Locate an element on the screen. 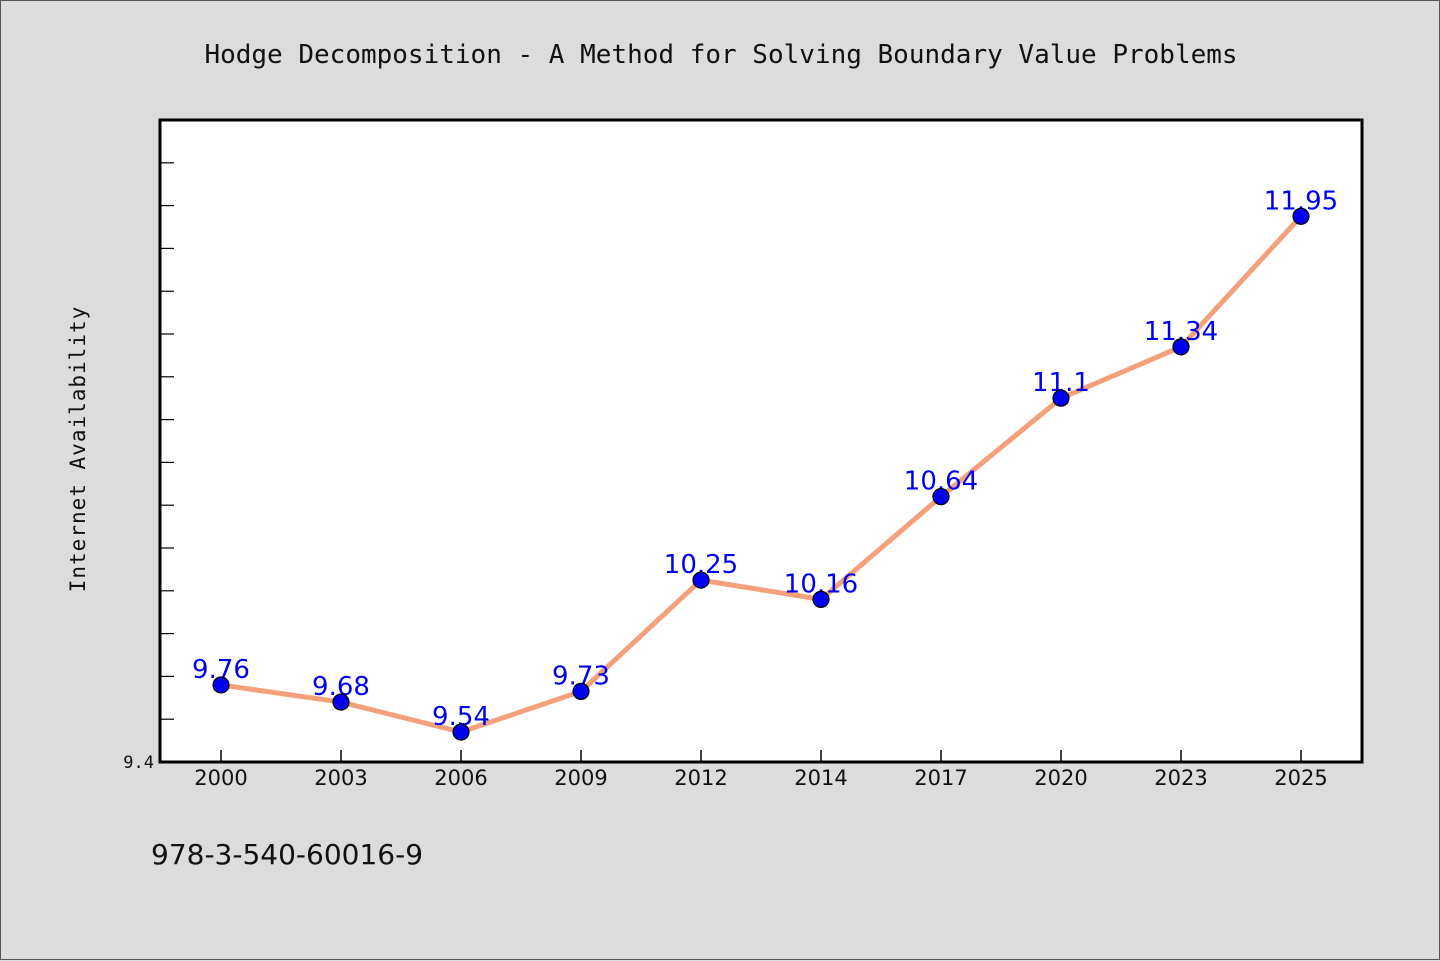 The image size is (1440, 961). x-axis-ticks is located at coordinates (761, 756).